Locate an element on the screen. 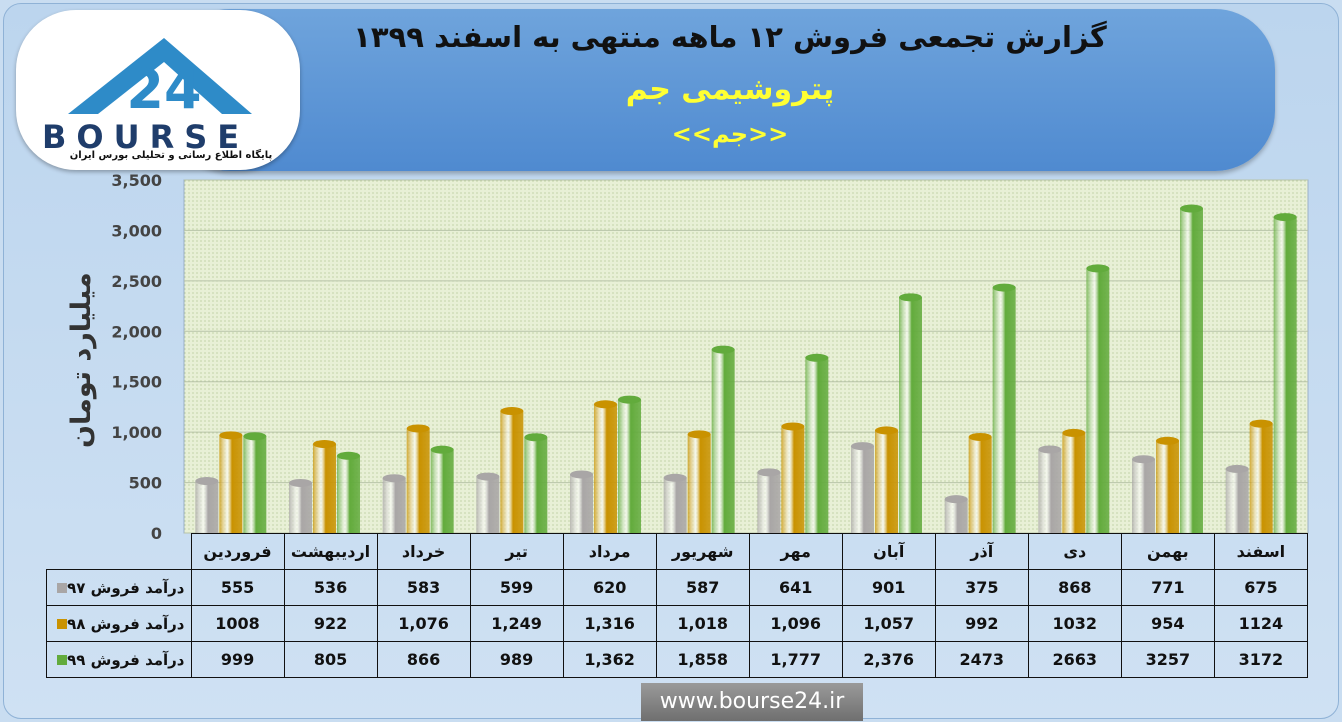 The image size is (1342, 722). cell-97: 375 is located at coordinates (981, 587).